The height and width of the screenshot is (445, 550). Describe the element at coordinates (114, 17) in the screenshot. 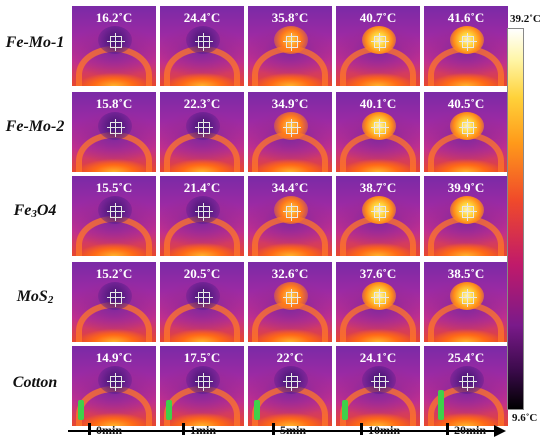

I see `temperature-readout: 16.2˚C` at that location.